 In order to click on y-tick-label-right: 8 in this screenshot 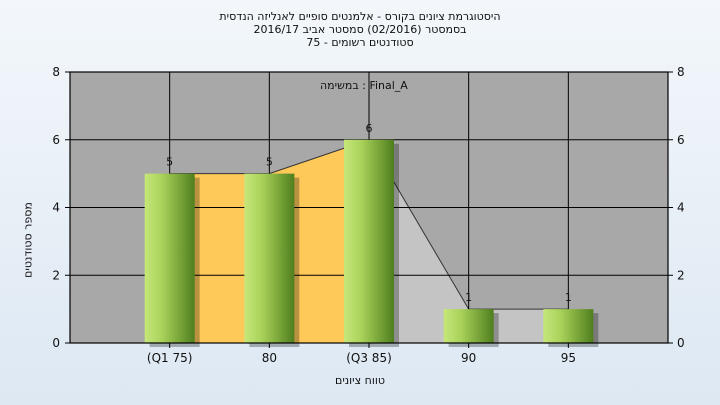, I will do `click(681, 72)`.